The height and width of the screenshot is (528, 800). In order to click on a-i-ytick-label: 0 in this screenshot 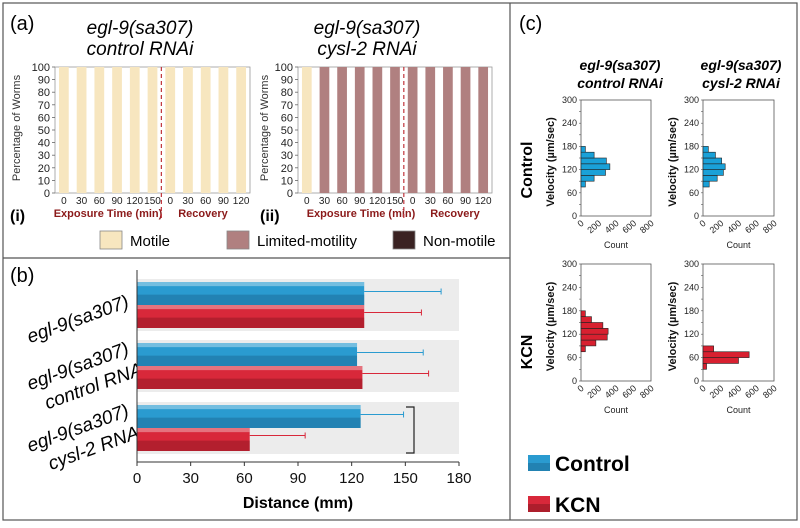, I will do `click(47, 194)`.